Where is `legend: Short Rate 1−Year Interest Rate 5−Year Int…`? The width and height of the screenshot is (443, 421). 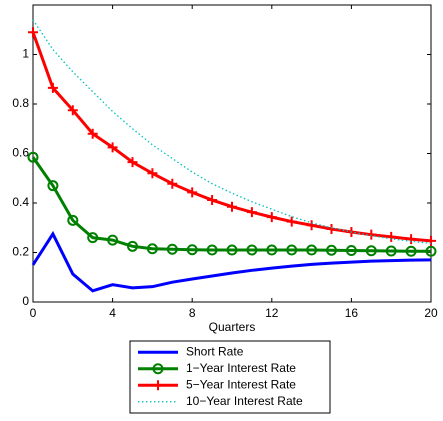 legend: Short Rate 1−Year Interest Rate 5−Year Int… is located at coordinates (230, 377).